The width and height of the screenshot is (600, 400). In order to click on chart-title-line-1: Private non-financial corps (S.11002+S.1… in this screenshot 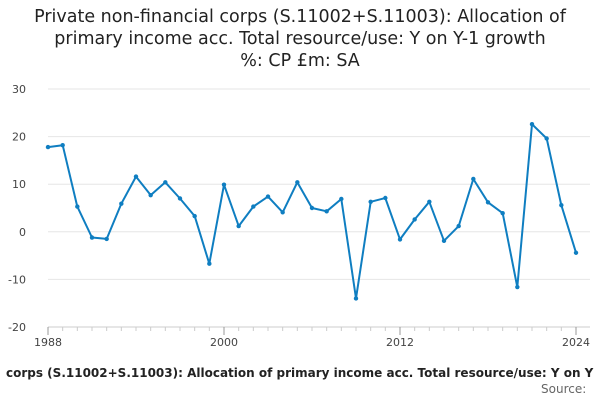, I will do `click(300, 17)`.